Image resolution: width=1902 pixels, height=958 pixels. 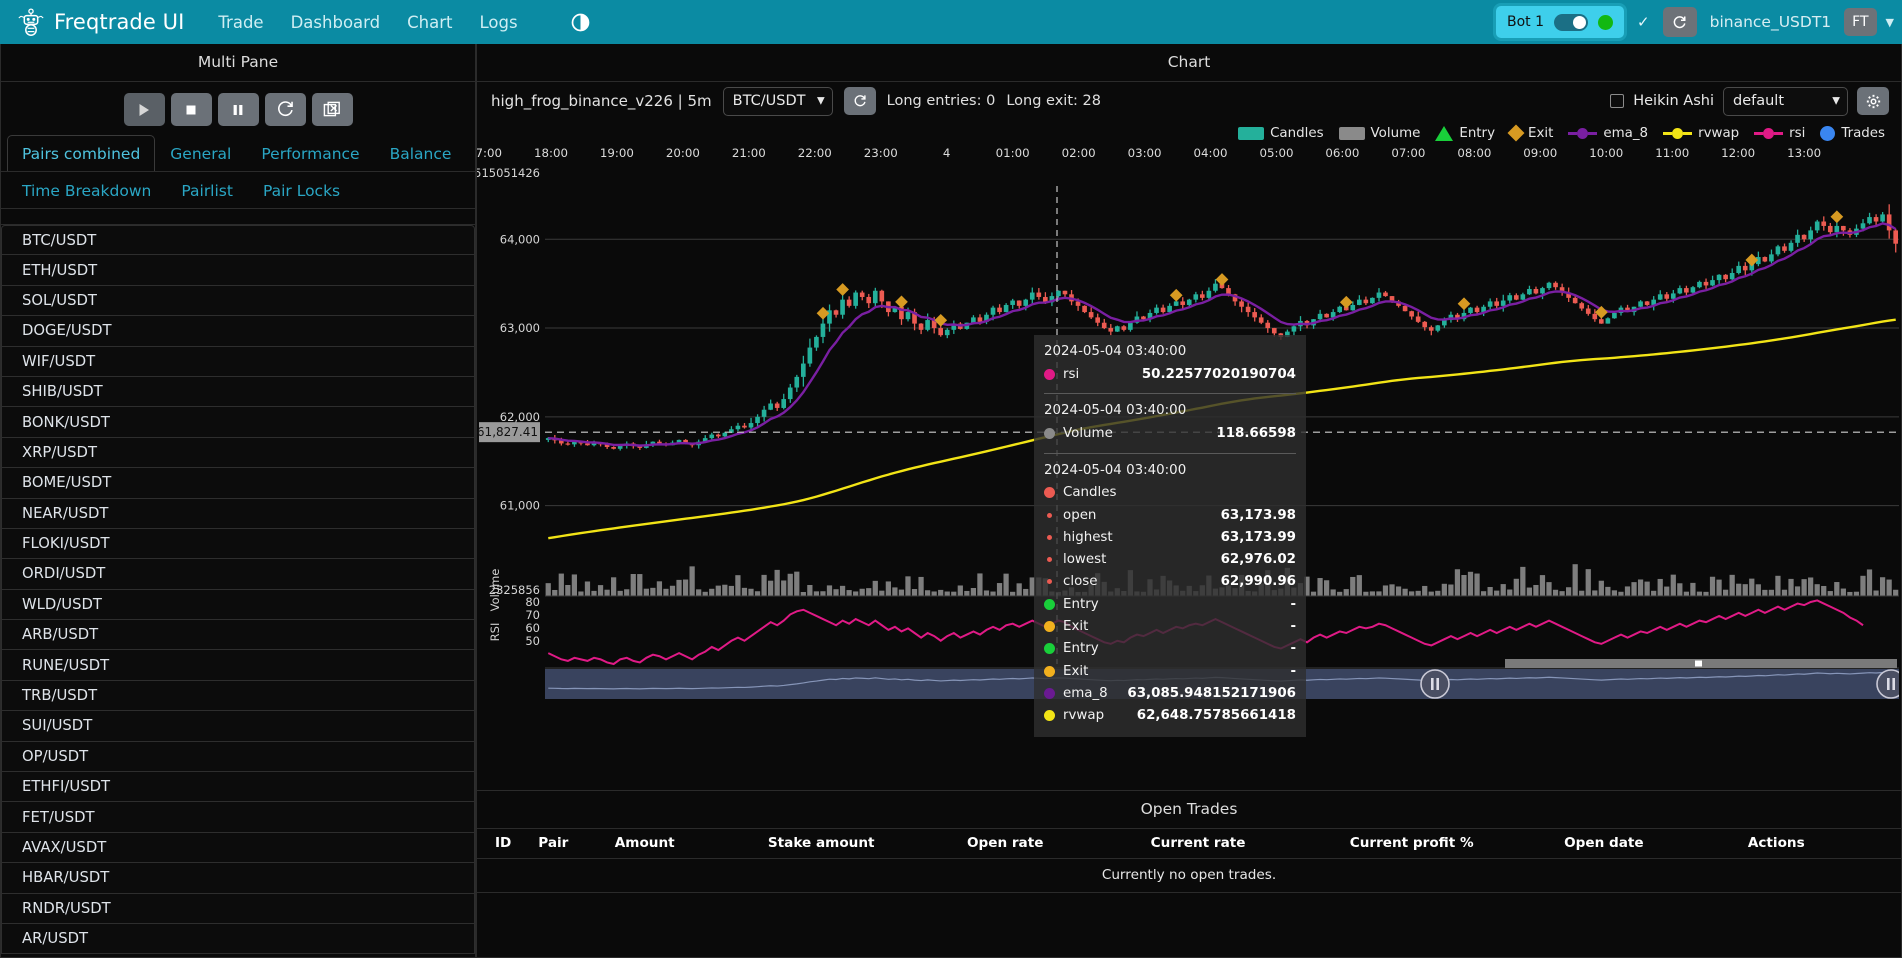 I want to click on pair-list-item: ORDI/USDT, so click(x=238, y=574).